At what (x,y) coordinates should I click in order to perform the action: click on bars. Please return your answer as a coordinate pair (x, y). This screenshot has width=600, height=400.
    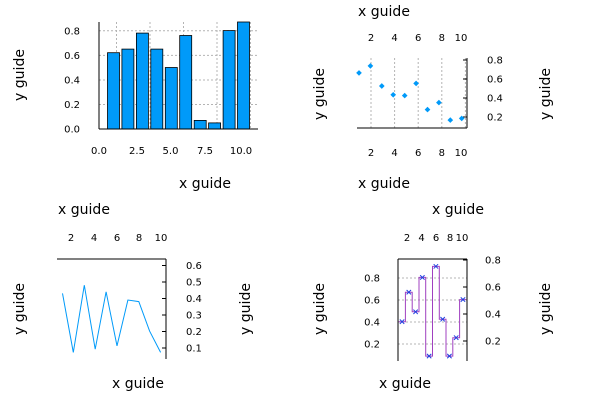
    Looking at the image, I should click on (178, 75).